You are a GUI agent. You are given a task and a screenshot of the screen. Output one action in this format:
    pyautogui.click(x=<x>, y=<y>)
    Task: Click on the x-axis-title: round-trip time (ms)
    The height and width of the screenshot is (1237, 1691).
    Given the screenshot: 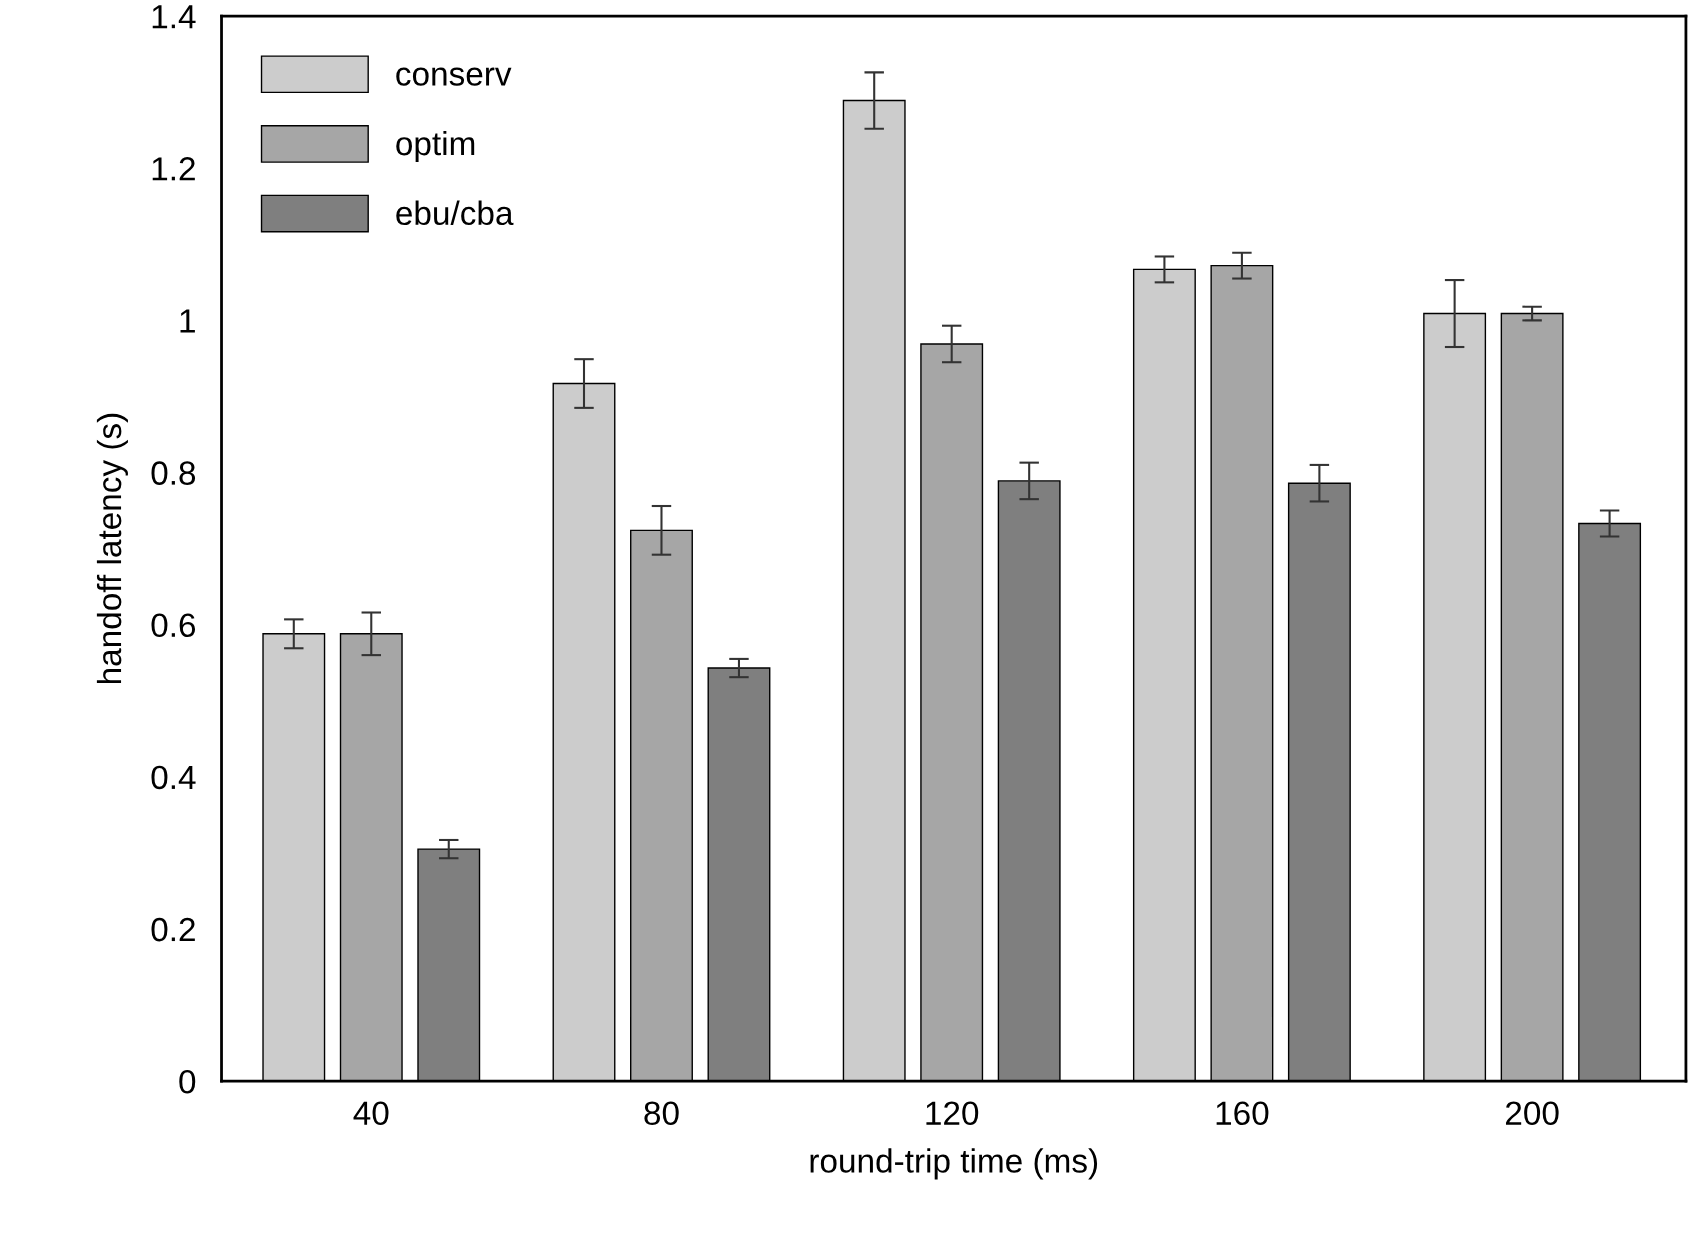 What is the action you would take?
    pyautogui.click(x=954, y=1164)
    